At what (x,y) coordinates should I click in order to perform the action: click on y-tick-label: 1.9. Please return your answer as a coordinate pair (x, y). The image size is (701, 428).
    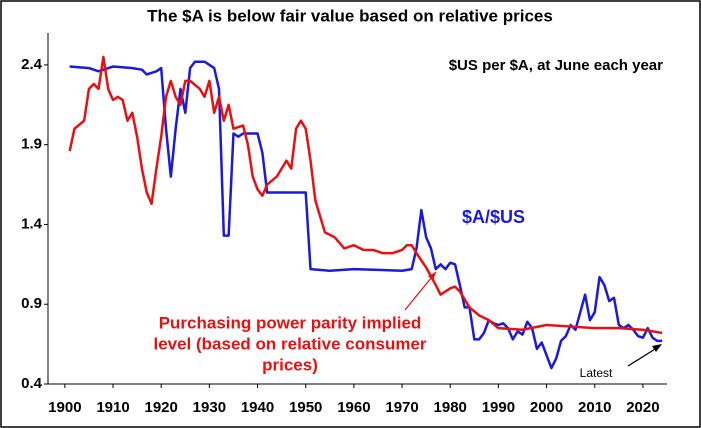
    Looking at the image, I should click on (31, 144).